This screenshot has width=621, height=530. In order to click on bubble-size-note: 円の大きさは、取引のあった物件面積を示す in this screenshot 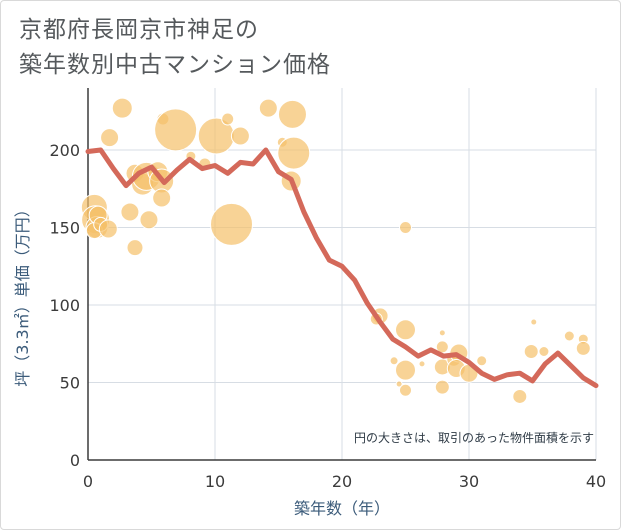, I will do `click(474, 437)`.